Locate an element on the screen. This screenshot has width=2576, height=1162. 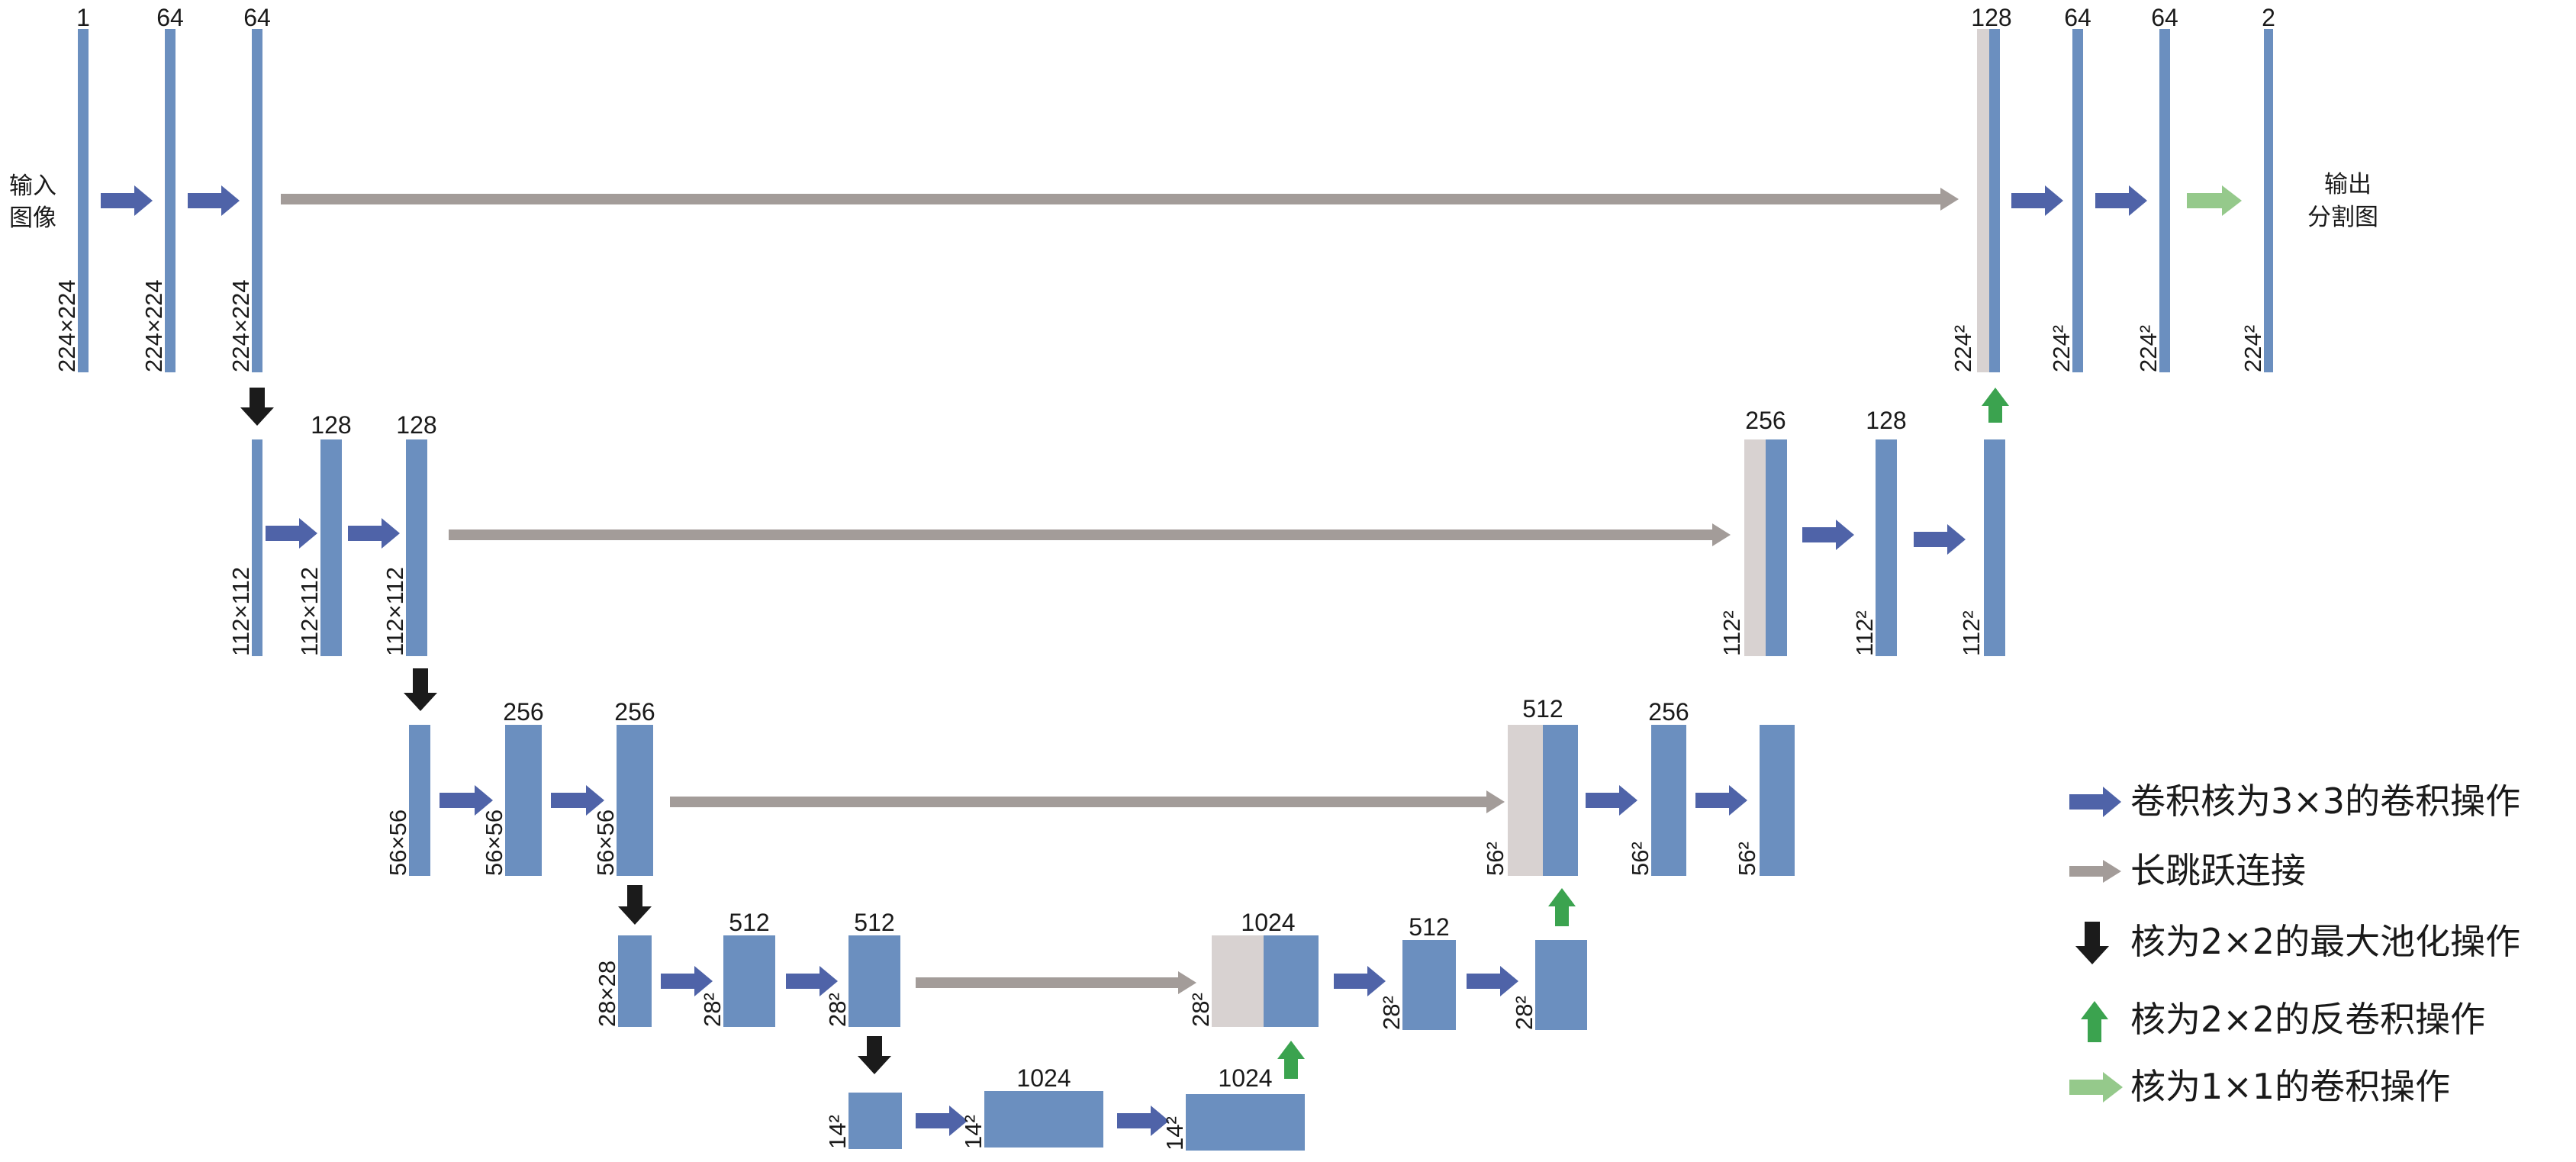
feature-map-l2-pool is located at coordinates (257, 547).